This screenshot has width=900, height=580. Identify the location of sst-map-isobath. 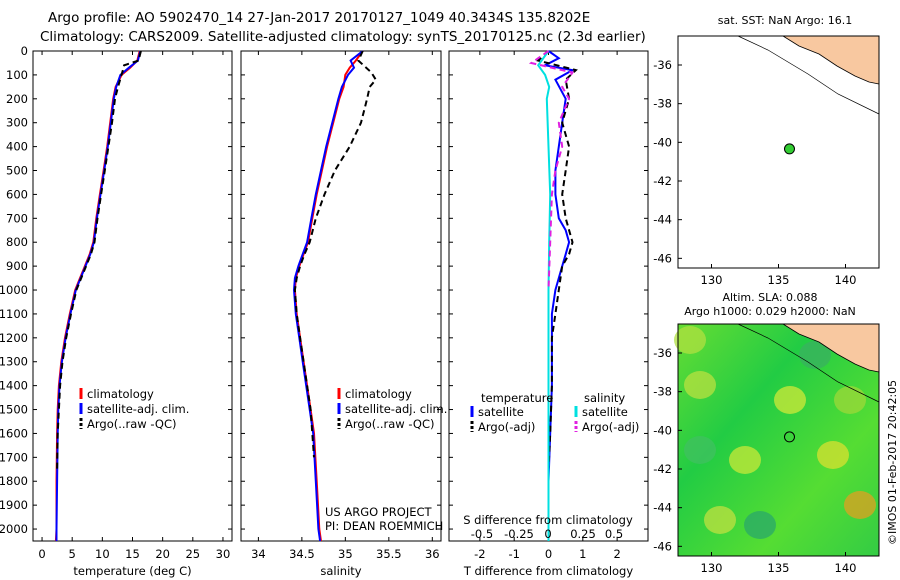
(808, 75).